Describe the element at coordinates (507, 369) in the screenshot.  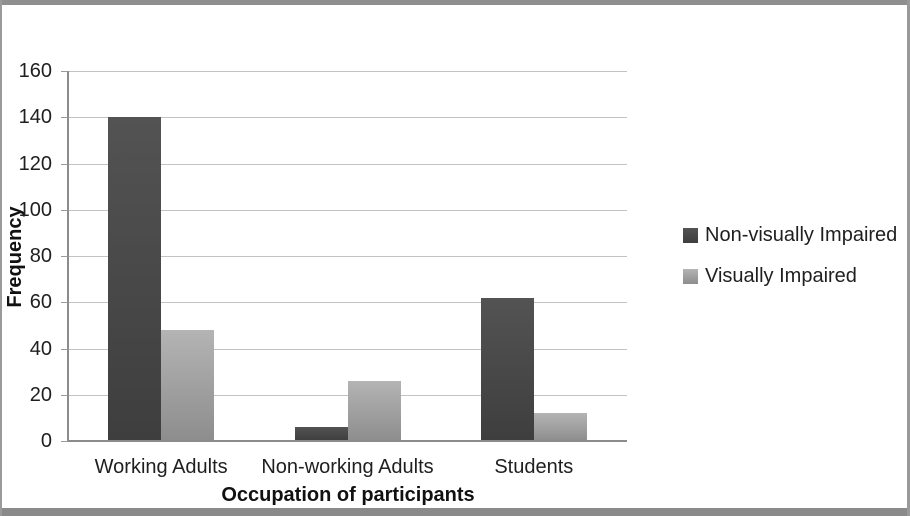
I see `bar-students-non-visually-impaired` at that location.